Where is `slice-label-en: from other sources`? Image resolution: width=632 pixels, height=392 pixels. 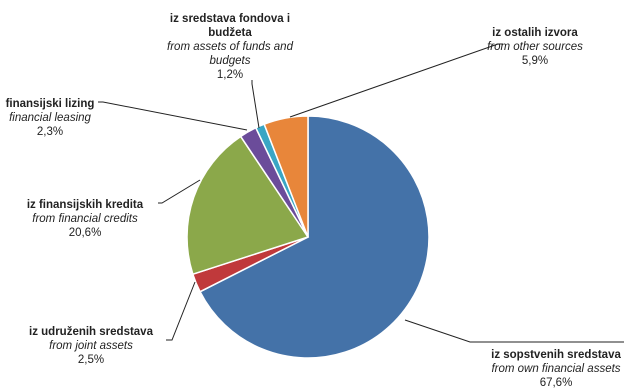
slice-label-en: from other sources is located at coordinates (535, 47).